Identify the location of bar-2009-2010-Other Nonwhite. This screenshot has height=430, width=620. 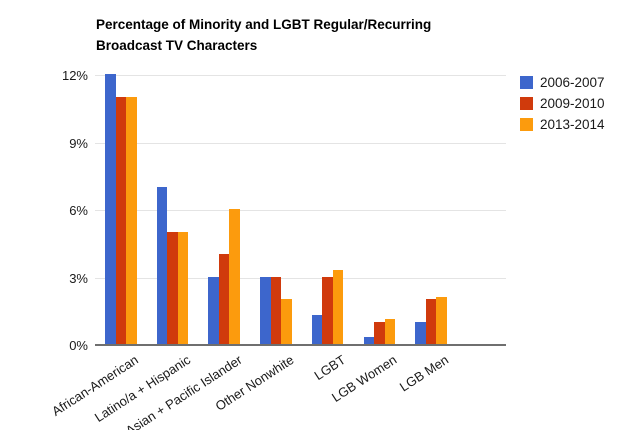
(276, 310).